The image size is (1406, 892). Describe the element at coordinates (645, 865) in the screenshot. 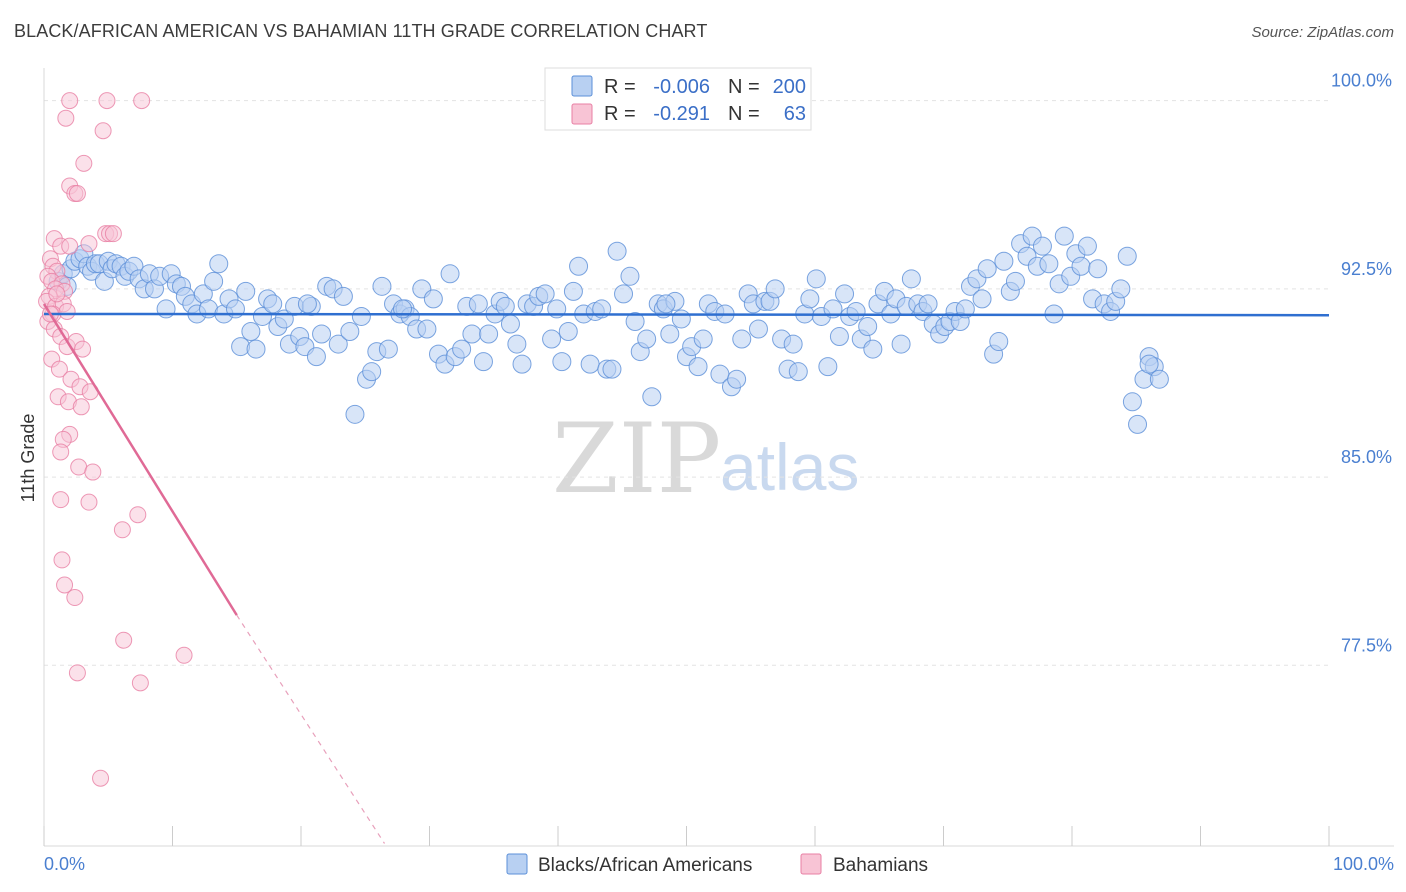

I see `series-legend-label-blacks: Blacks/African Americans` at that location.